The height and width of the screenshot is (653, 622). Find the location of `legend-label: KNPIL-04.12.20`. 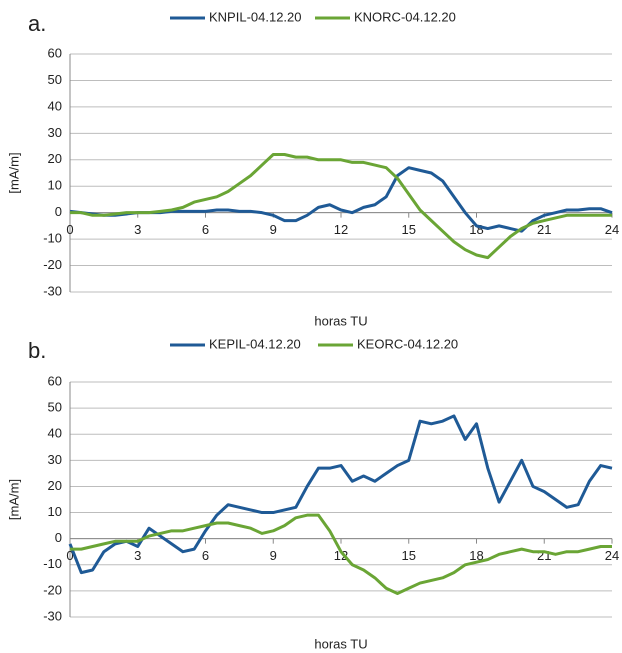

legend-label: KNPIL-04.12.20 is located at coordinates (255, 16).